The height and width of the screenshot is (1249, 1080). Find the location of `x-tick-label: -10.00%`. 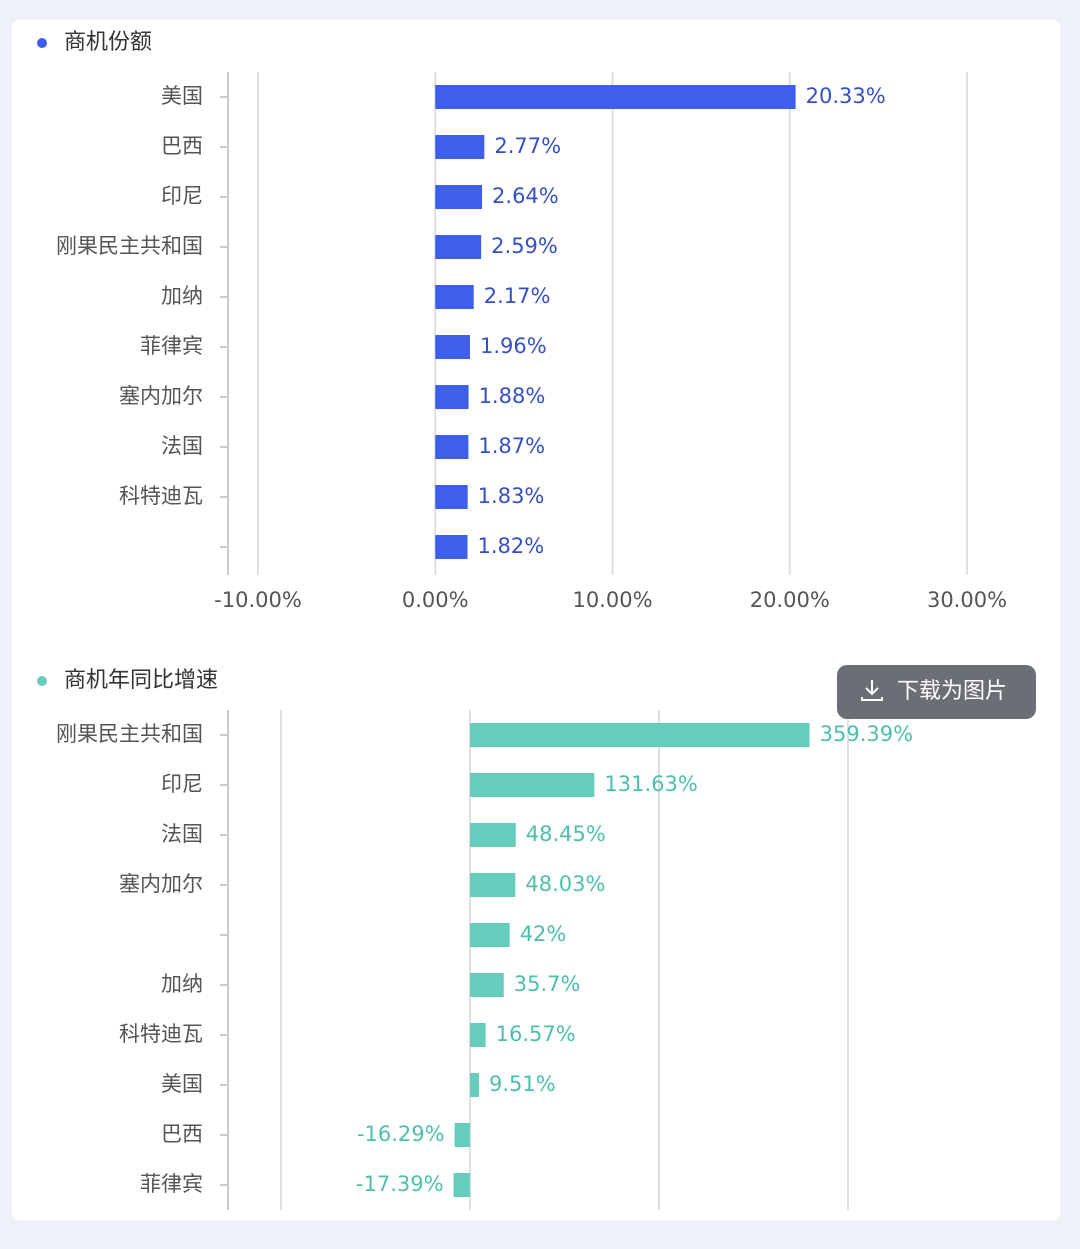

x-tick-label: -10.00% is located at coordinates (258, 600).